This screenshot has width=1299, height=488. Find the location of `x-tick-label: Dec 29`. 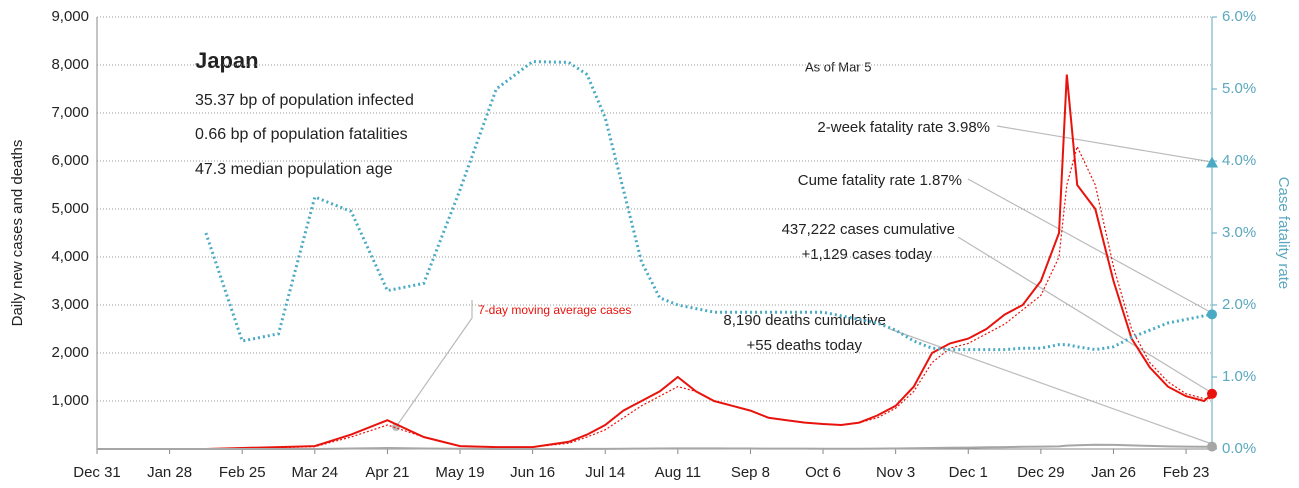

x-tick-label: Dec 29 is located at coordinates (1041, 472).